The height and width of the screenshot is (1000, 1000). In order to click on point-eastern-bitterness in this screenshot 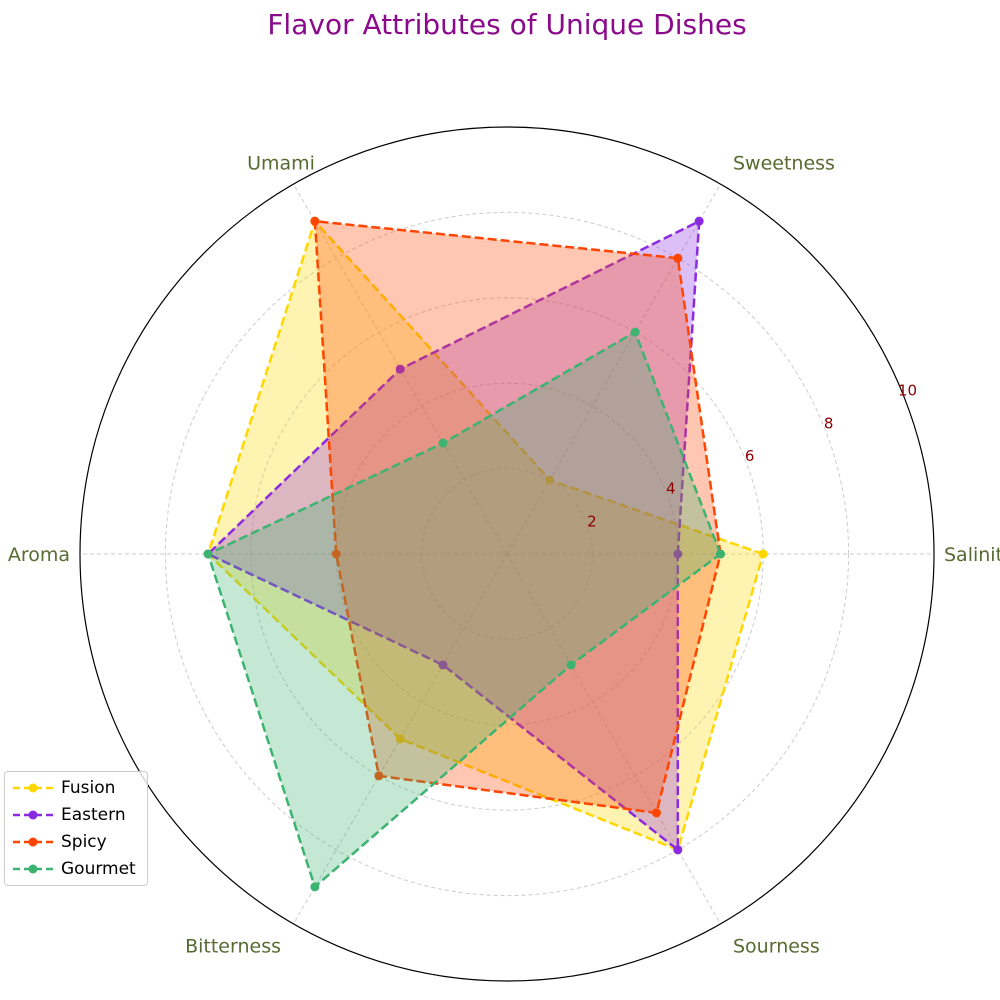, I will do `click(443, 665)`.